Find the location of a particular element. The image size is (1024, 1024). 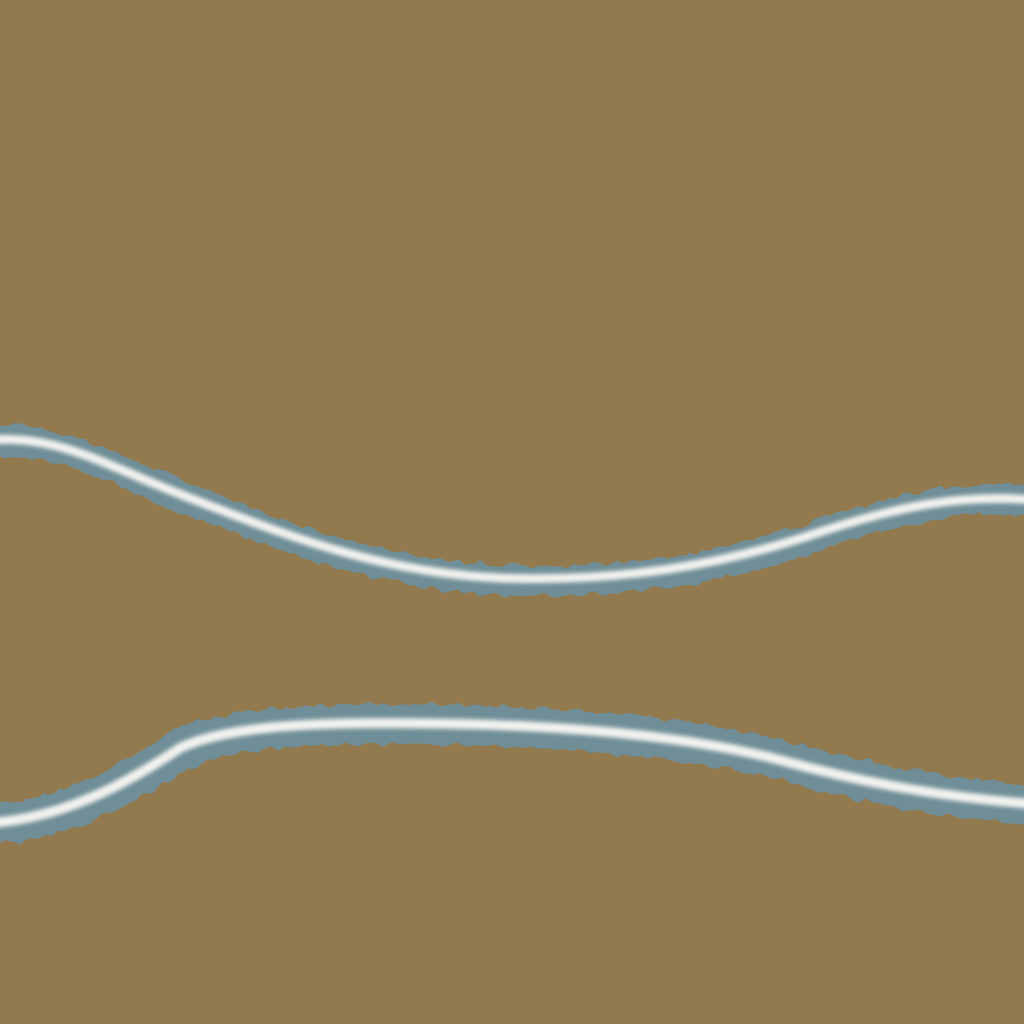

lower-stream is located at coordinates (512, 774).